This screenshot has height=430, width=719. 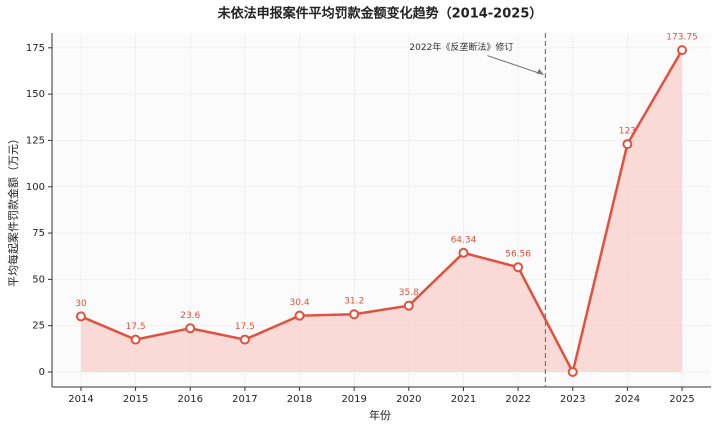 I want to click on x-tick-label: 2023, so click(x=572, y=399).